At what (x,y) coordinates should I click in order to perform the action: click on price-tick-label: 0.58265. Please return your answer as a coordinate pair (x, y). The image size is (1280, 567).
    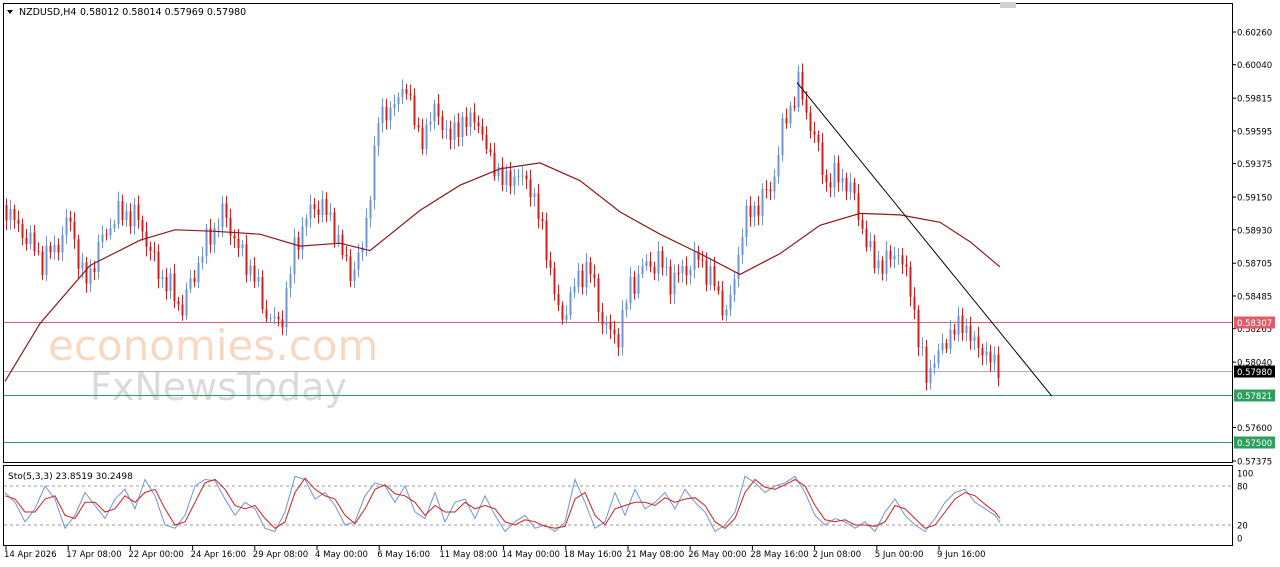
    Looking at the image, I should click on (1254, 330).